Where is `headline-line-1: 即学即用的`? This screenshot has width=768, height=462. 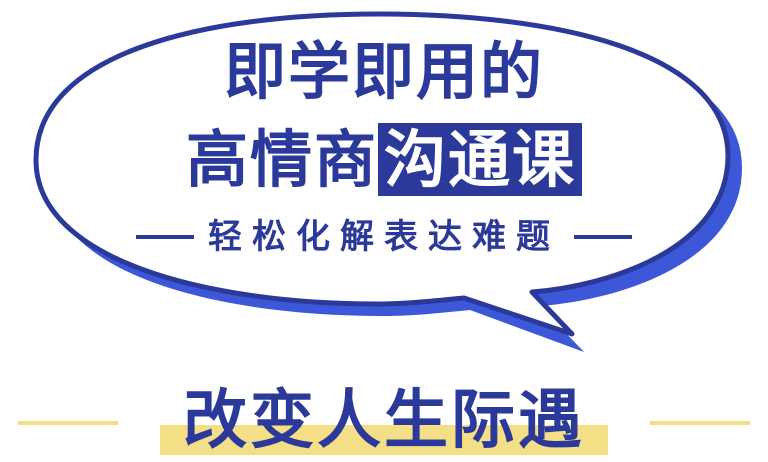
headline-line-1: 即学即用的 is located at coordinates (383, 71).